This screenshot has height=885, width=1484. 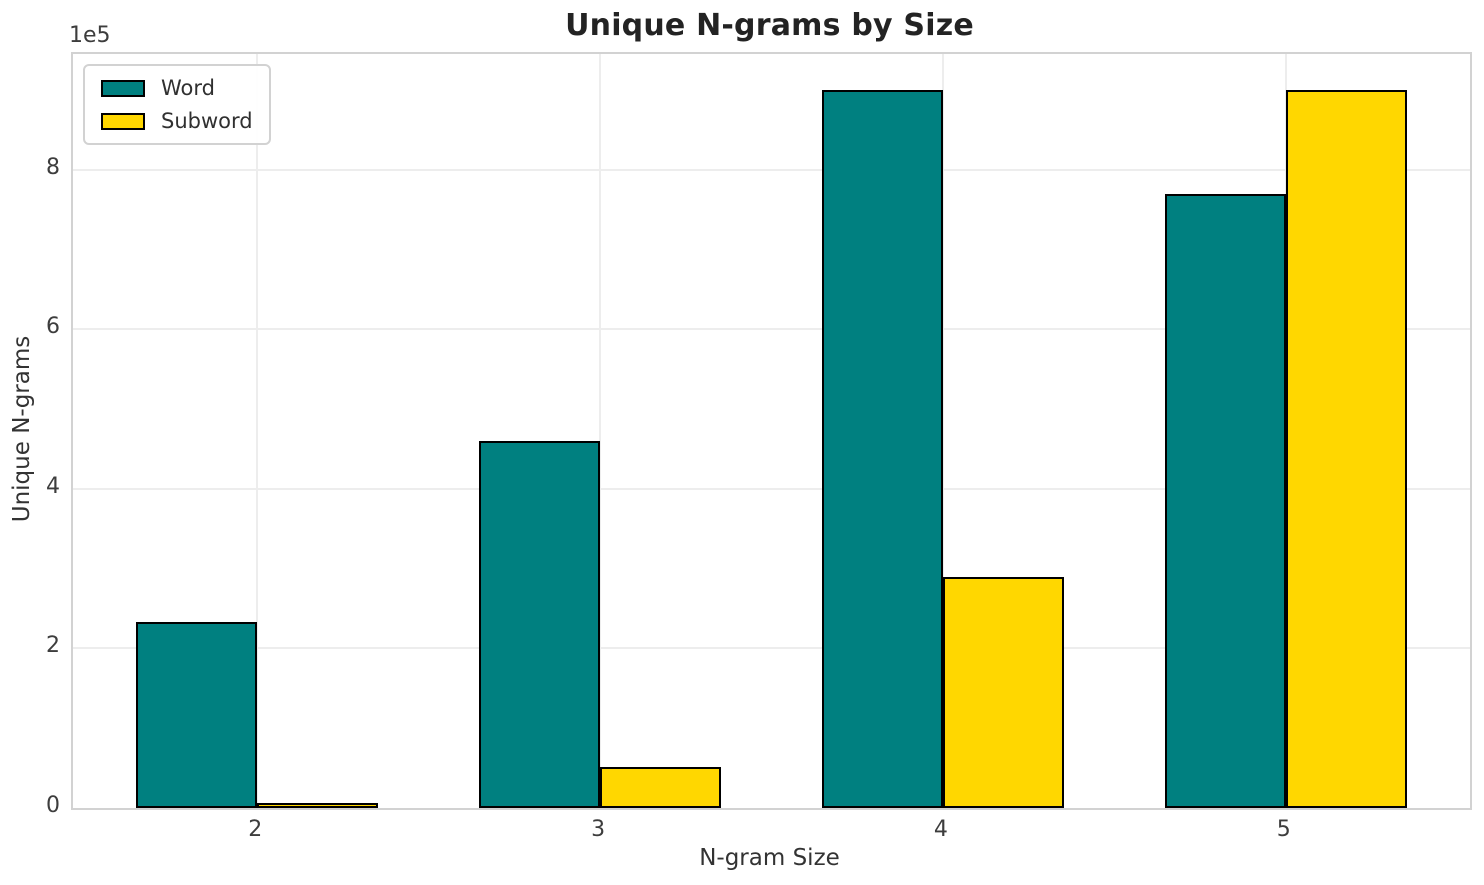 I want to click on legend-swatch-subword-icon, so click(x=123, y=121).